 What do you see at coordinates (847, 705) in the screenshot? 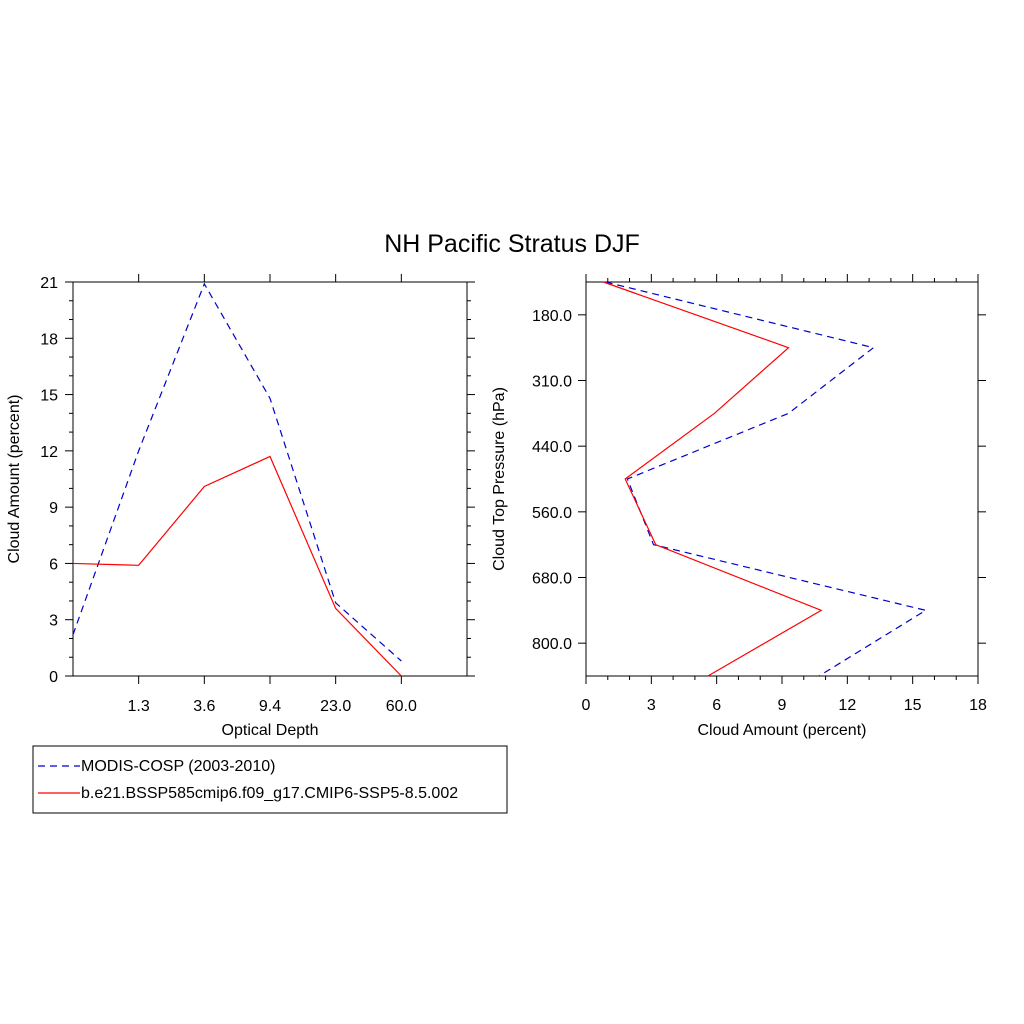
I see `x-tick-label: 12` at bounding box center [847, 705].